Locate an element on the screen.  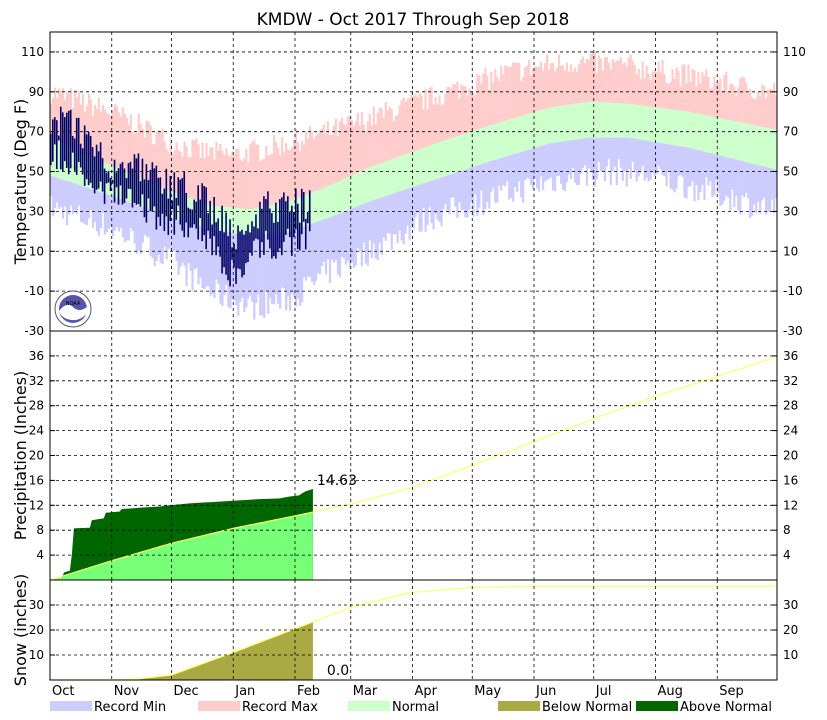
temperature-tick-label-right: -10 is located at coordinates (793, 291).